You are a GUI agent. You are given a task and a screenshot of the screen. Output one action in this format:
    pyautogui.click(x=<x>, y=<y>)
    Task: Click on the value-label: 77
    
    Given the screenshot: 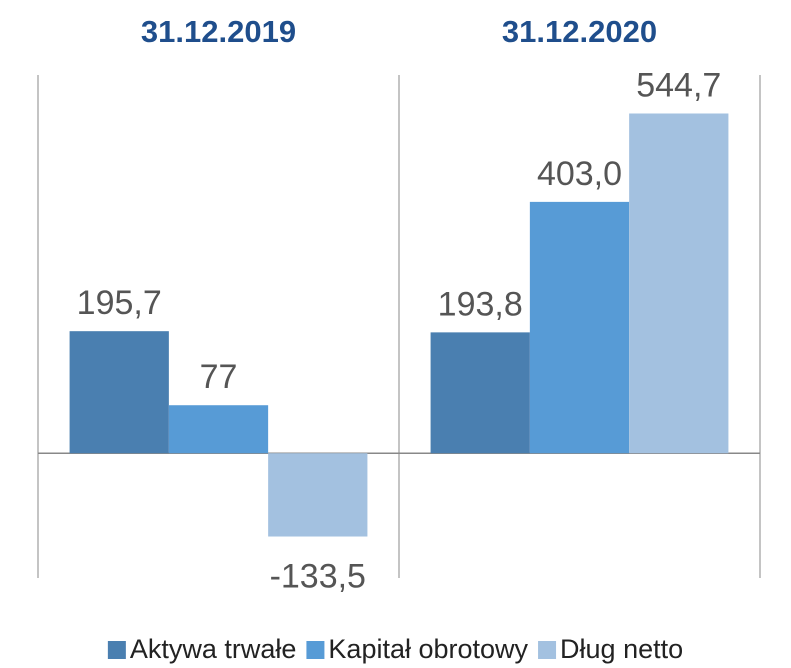 What is the action you would take?
    pyautogui.click(x=219, y=377)
    